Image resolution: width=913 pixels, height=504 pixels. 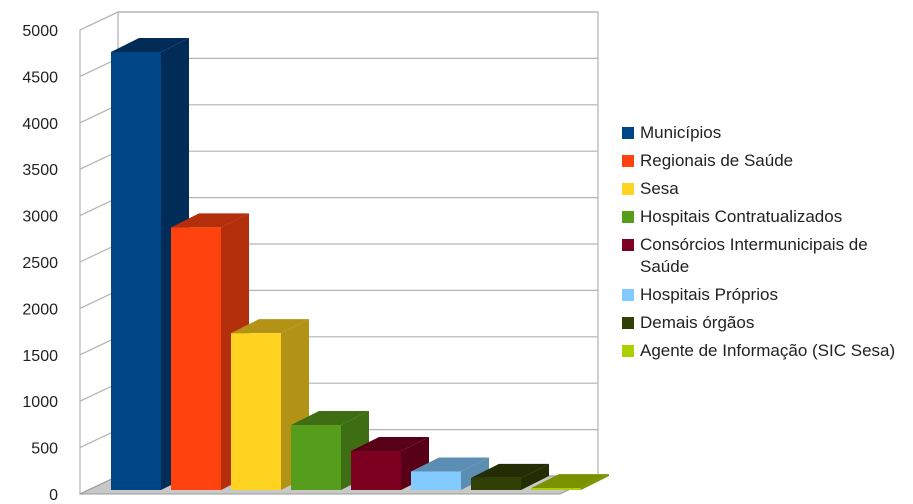 What do you see at coordinates (40, 124) in the screenshot?
I see `y-tick-label: 4000` at bounding box center [40, 124].